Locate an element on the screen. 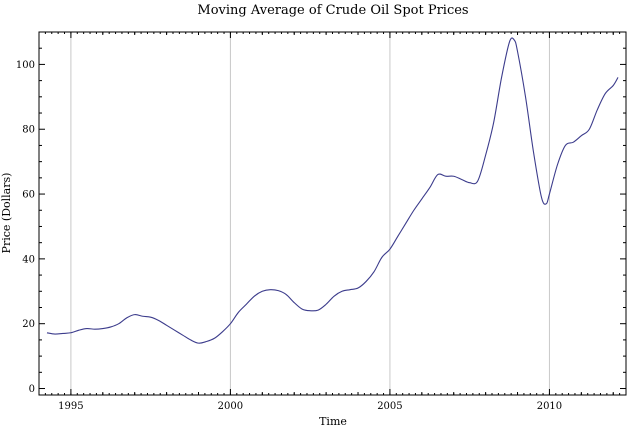 The width and height of the screenshot is (627, 428). y-tick-label: 0 is located at coordinates (32, 389).